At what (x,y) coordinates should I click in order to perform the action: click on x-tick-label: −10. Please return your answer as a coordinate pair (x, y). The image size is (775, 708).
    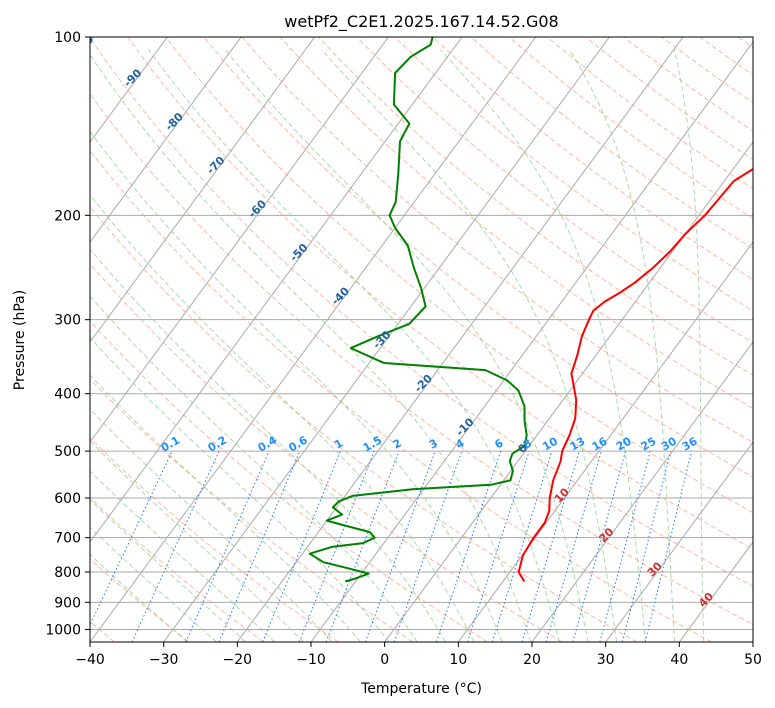
    Looking at the image, I should click on (311, 660).